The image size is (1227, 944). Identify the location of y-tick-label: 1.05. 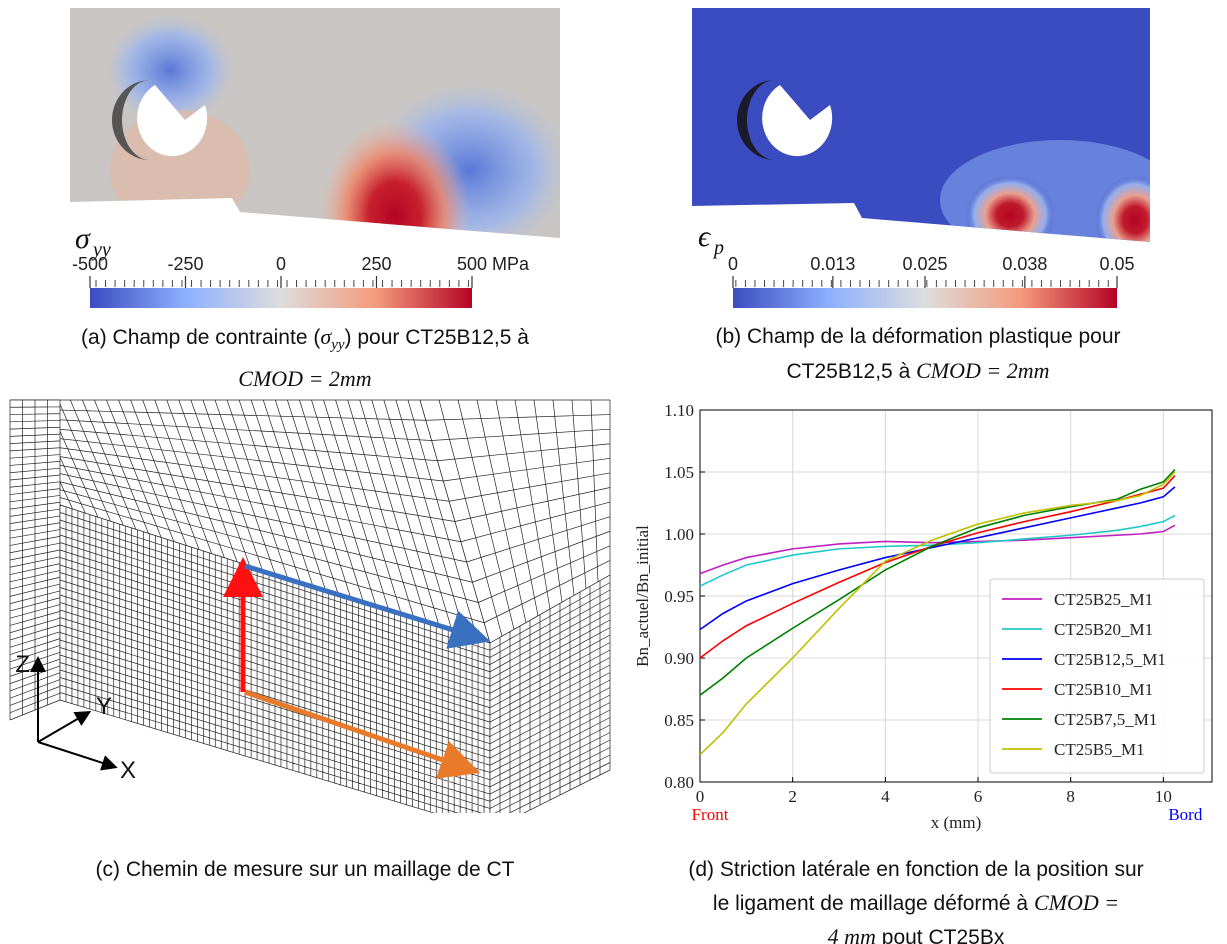
(679, 472).